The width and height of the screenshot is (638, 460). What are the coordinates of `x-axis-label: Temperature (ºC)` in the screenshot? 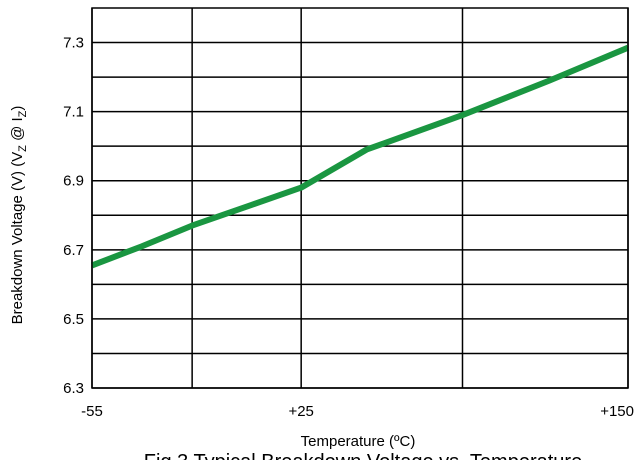 It's located at (358, 441).